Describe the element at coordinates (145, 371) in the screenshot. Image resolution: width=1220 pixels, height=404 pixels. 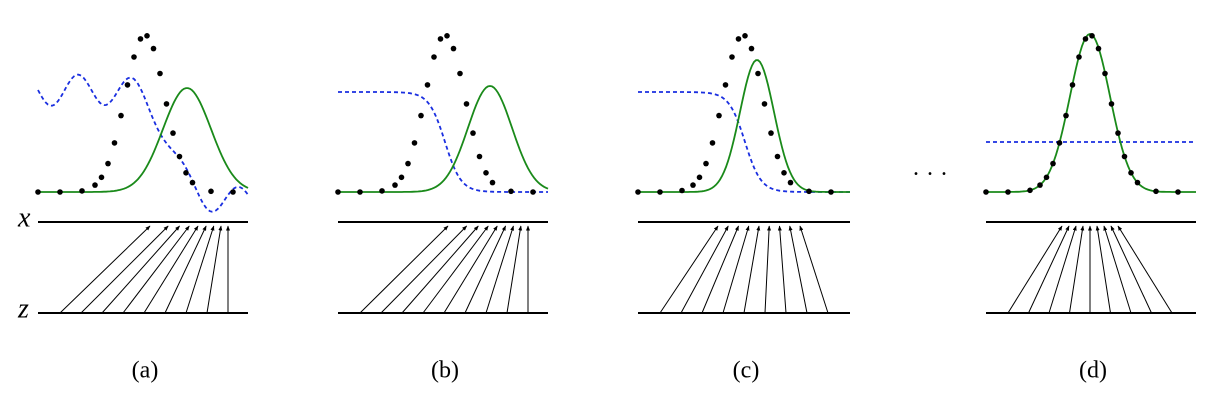
I see `panel-label: (a)` at that location.